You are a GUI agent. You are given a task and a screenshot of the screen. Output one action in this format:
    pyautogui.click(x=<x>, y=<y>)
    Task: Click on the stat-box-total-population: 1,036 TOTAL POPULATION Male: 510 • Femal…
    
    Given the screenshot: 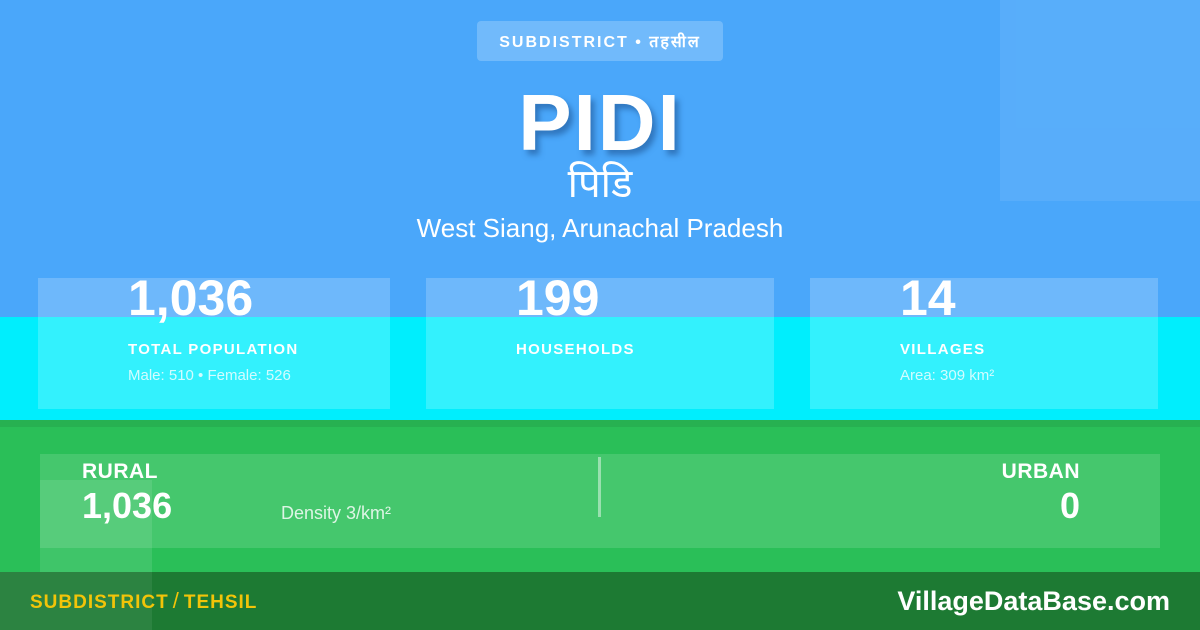 What is the action you would take?
    pyautogui.click(x=214, y=339)
    